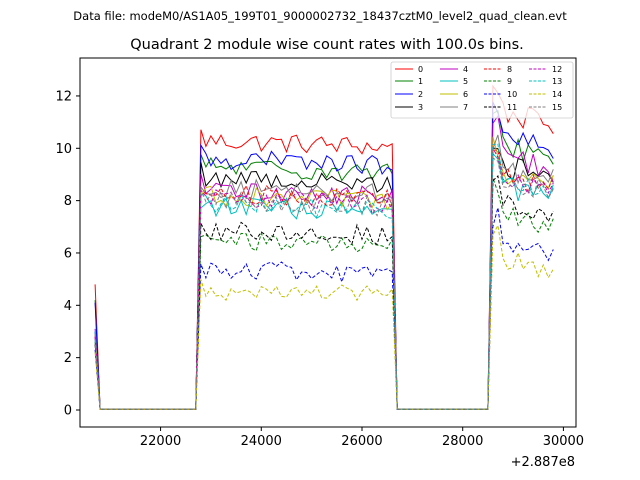 The height and width of the screenshot is (480, 640). What do you see at coordinates (420, 94) in the screenshot?
I see `legend-label-2: 2` at bounding box center [420, 94].